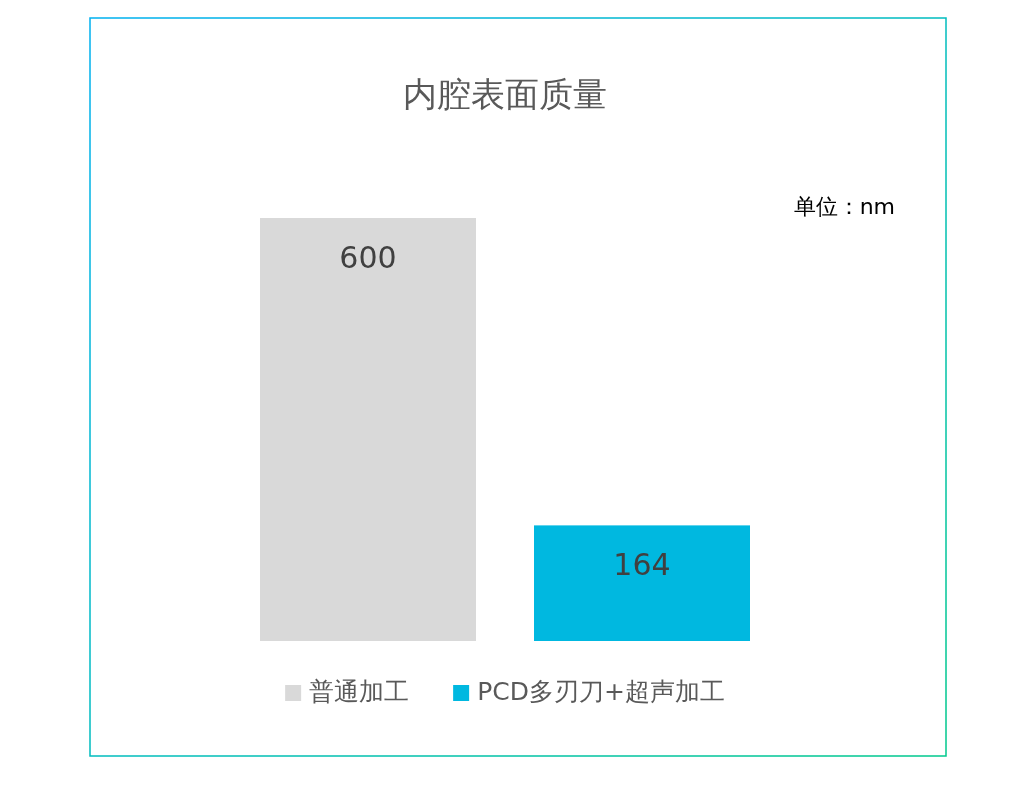 The height and width of the screenshot is (797, 1010). I want to click on text: 单位：nm, so click(844, 206).